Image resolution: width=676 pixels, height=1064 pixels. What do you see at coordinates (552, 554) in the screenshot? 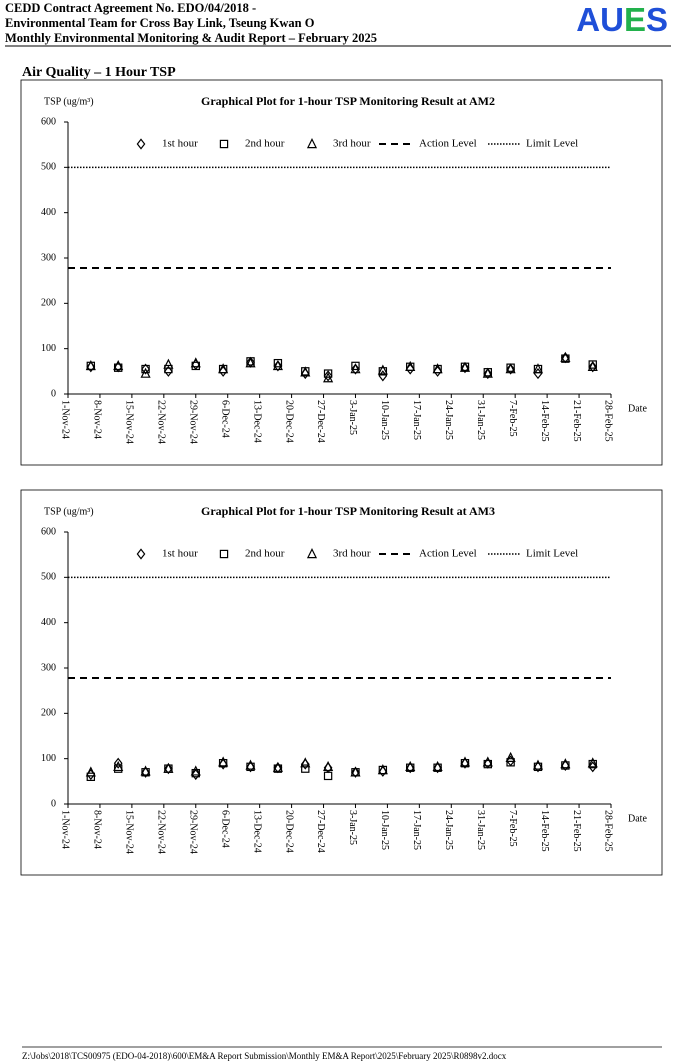
I see `legend-label: Limit Level` at bounding box center [552, 554].